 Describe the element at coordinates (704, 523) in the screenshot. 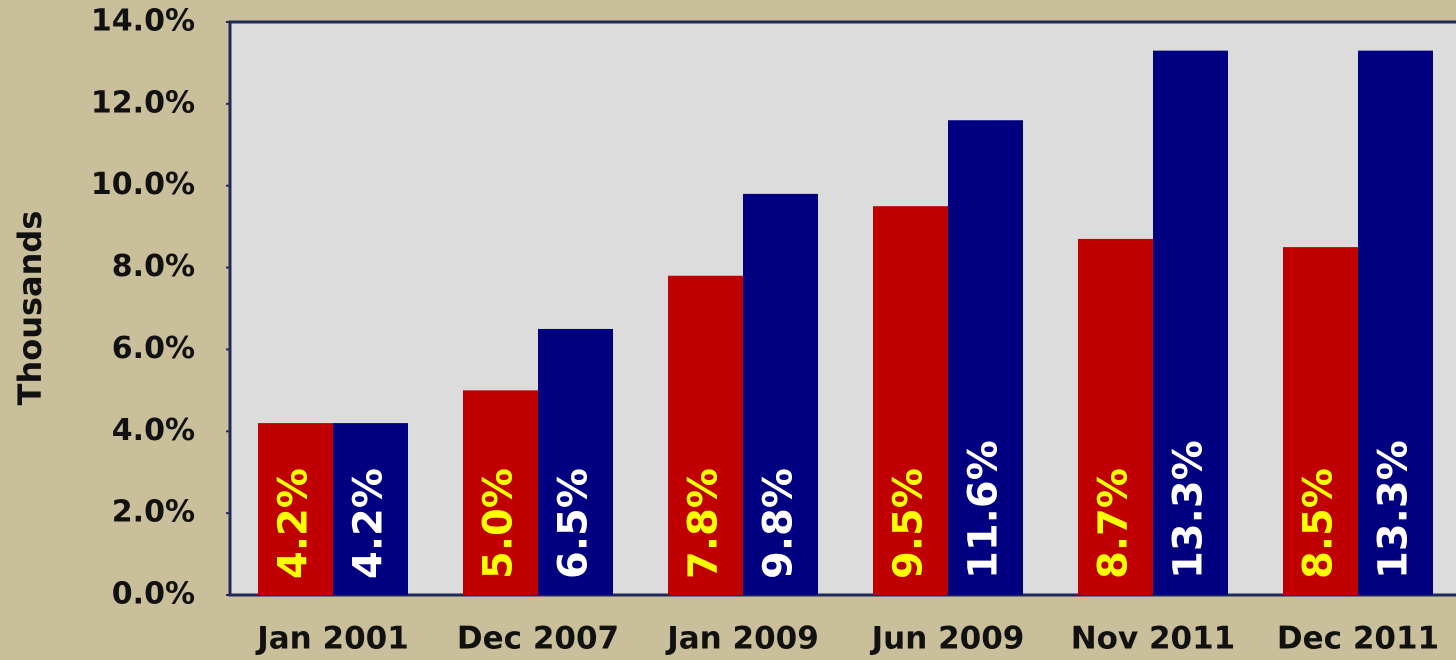

I see `data-label: 7.8%` at that location.